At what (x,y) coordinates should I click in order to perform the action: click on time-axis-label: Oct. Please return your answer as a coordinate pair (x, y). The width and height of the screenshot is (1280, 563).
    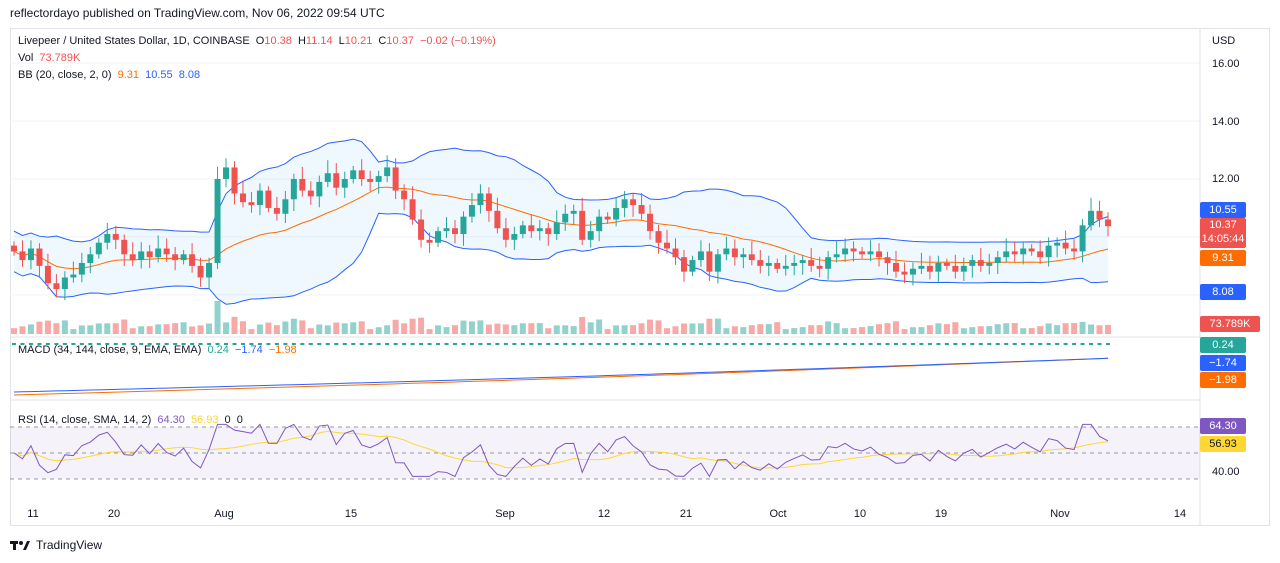
    Looking at the image, I should click on (777, 514).